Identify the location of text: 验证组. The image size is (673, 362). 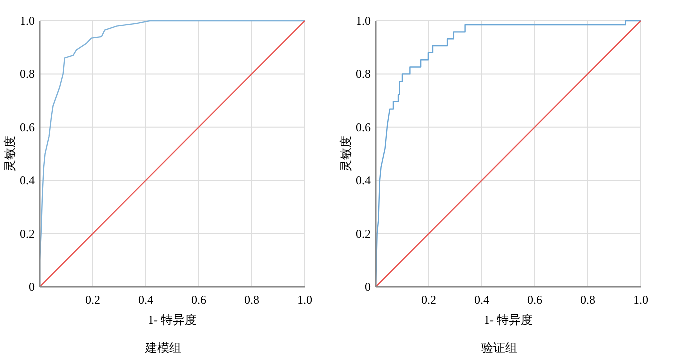
(500, 348).